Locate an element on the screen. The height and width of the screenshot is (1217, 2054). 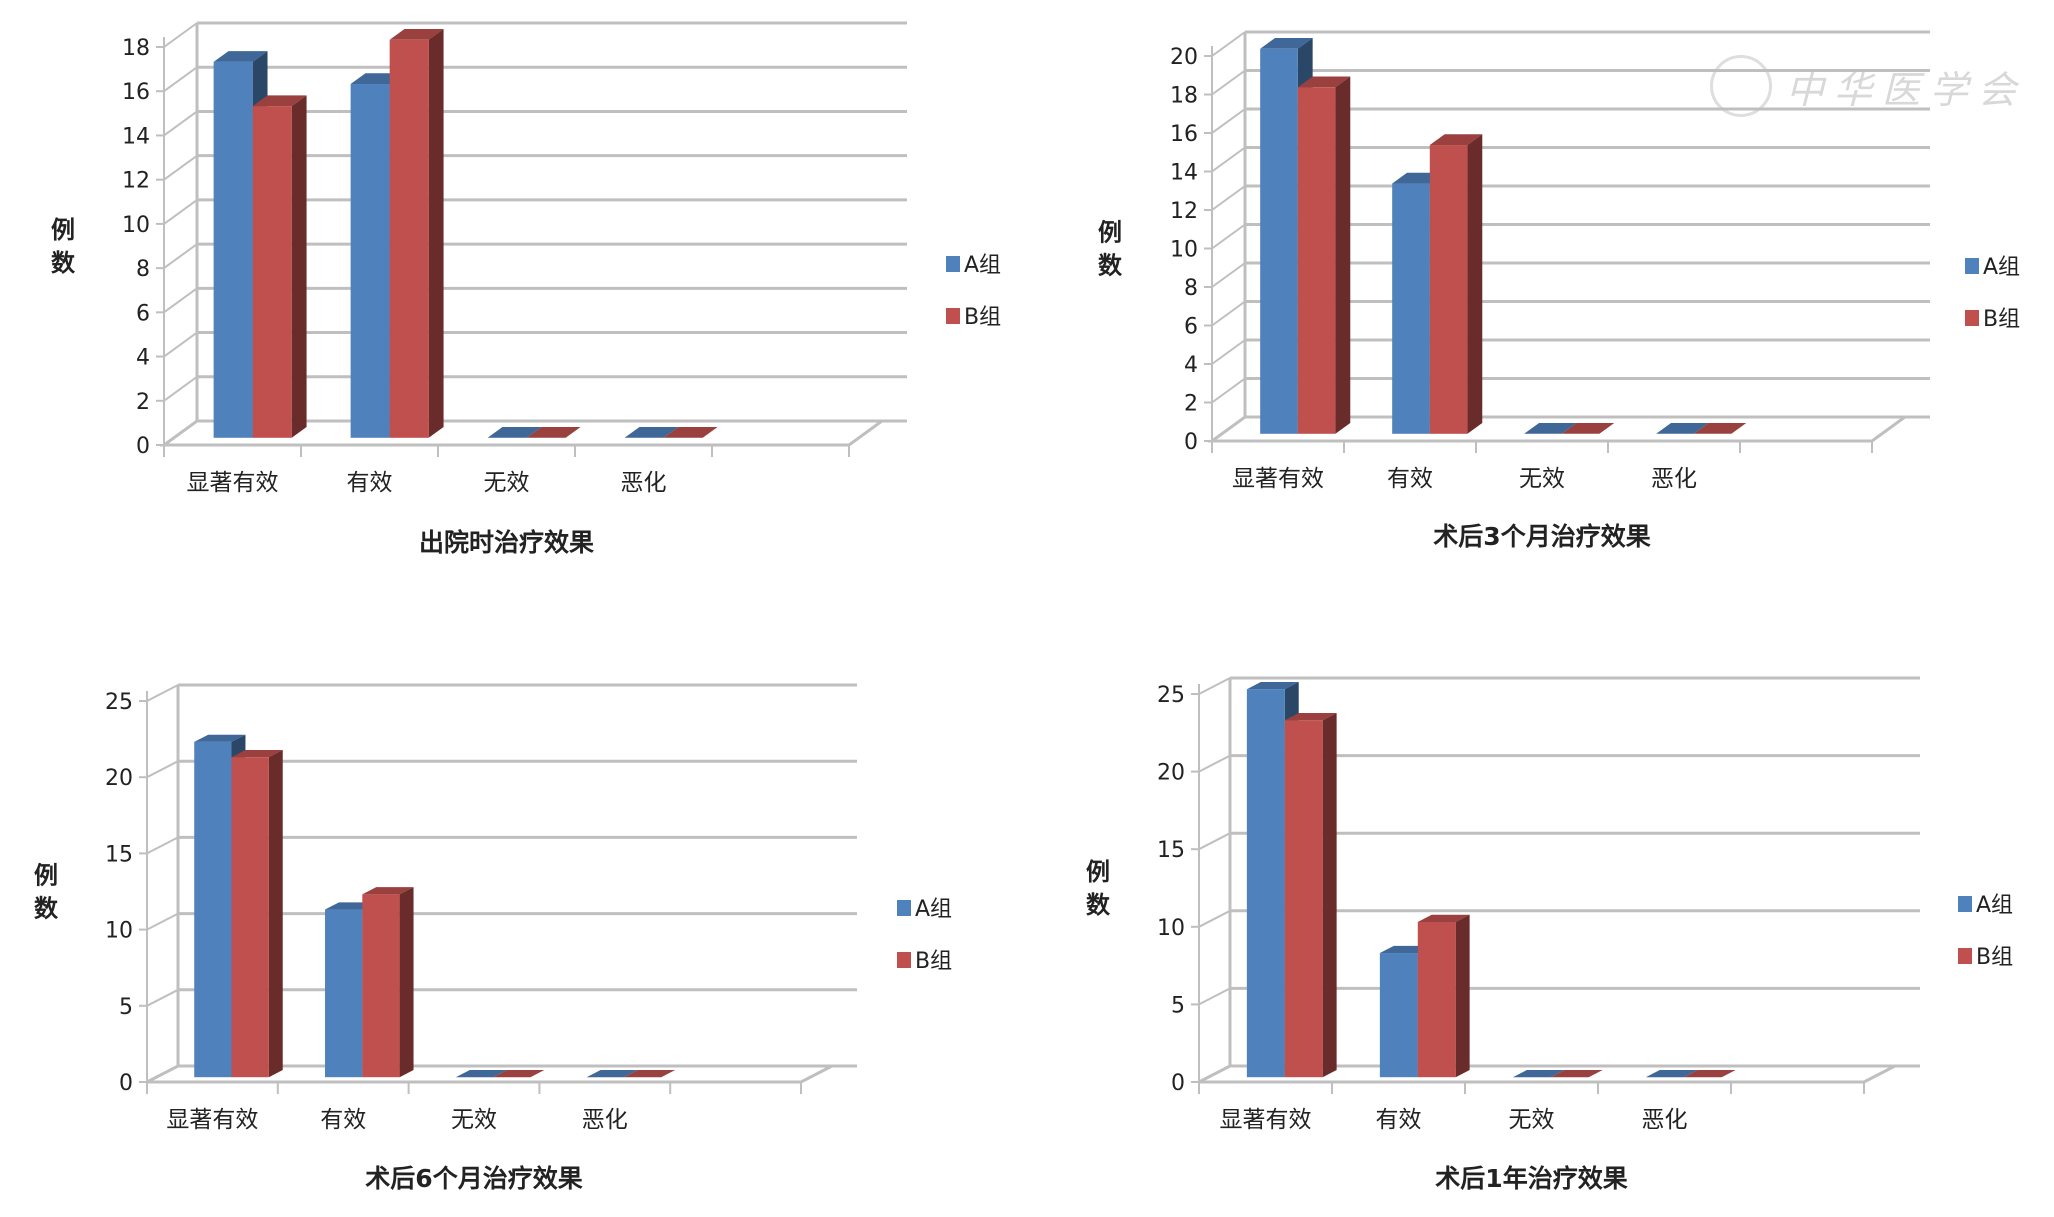
chart-title: 术后3个月治疗效果 is located at coordinates (1541, 536).